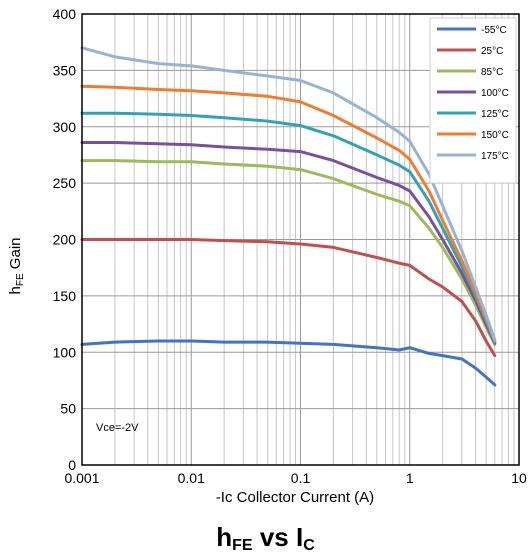 Image resolution: width=531 pixels, height=558 pixels. I want to click on figure-title: hFE vs IC, so click(265, 538).